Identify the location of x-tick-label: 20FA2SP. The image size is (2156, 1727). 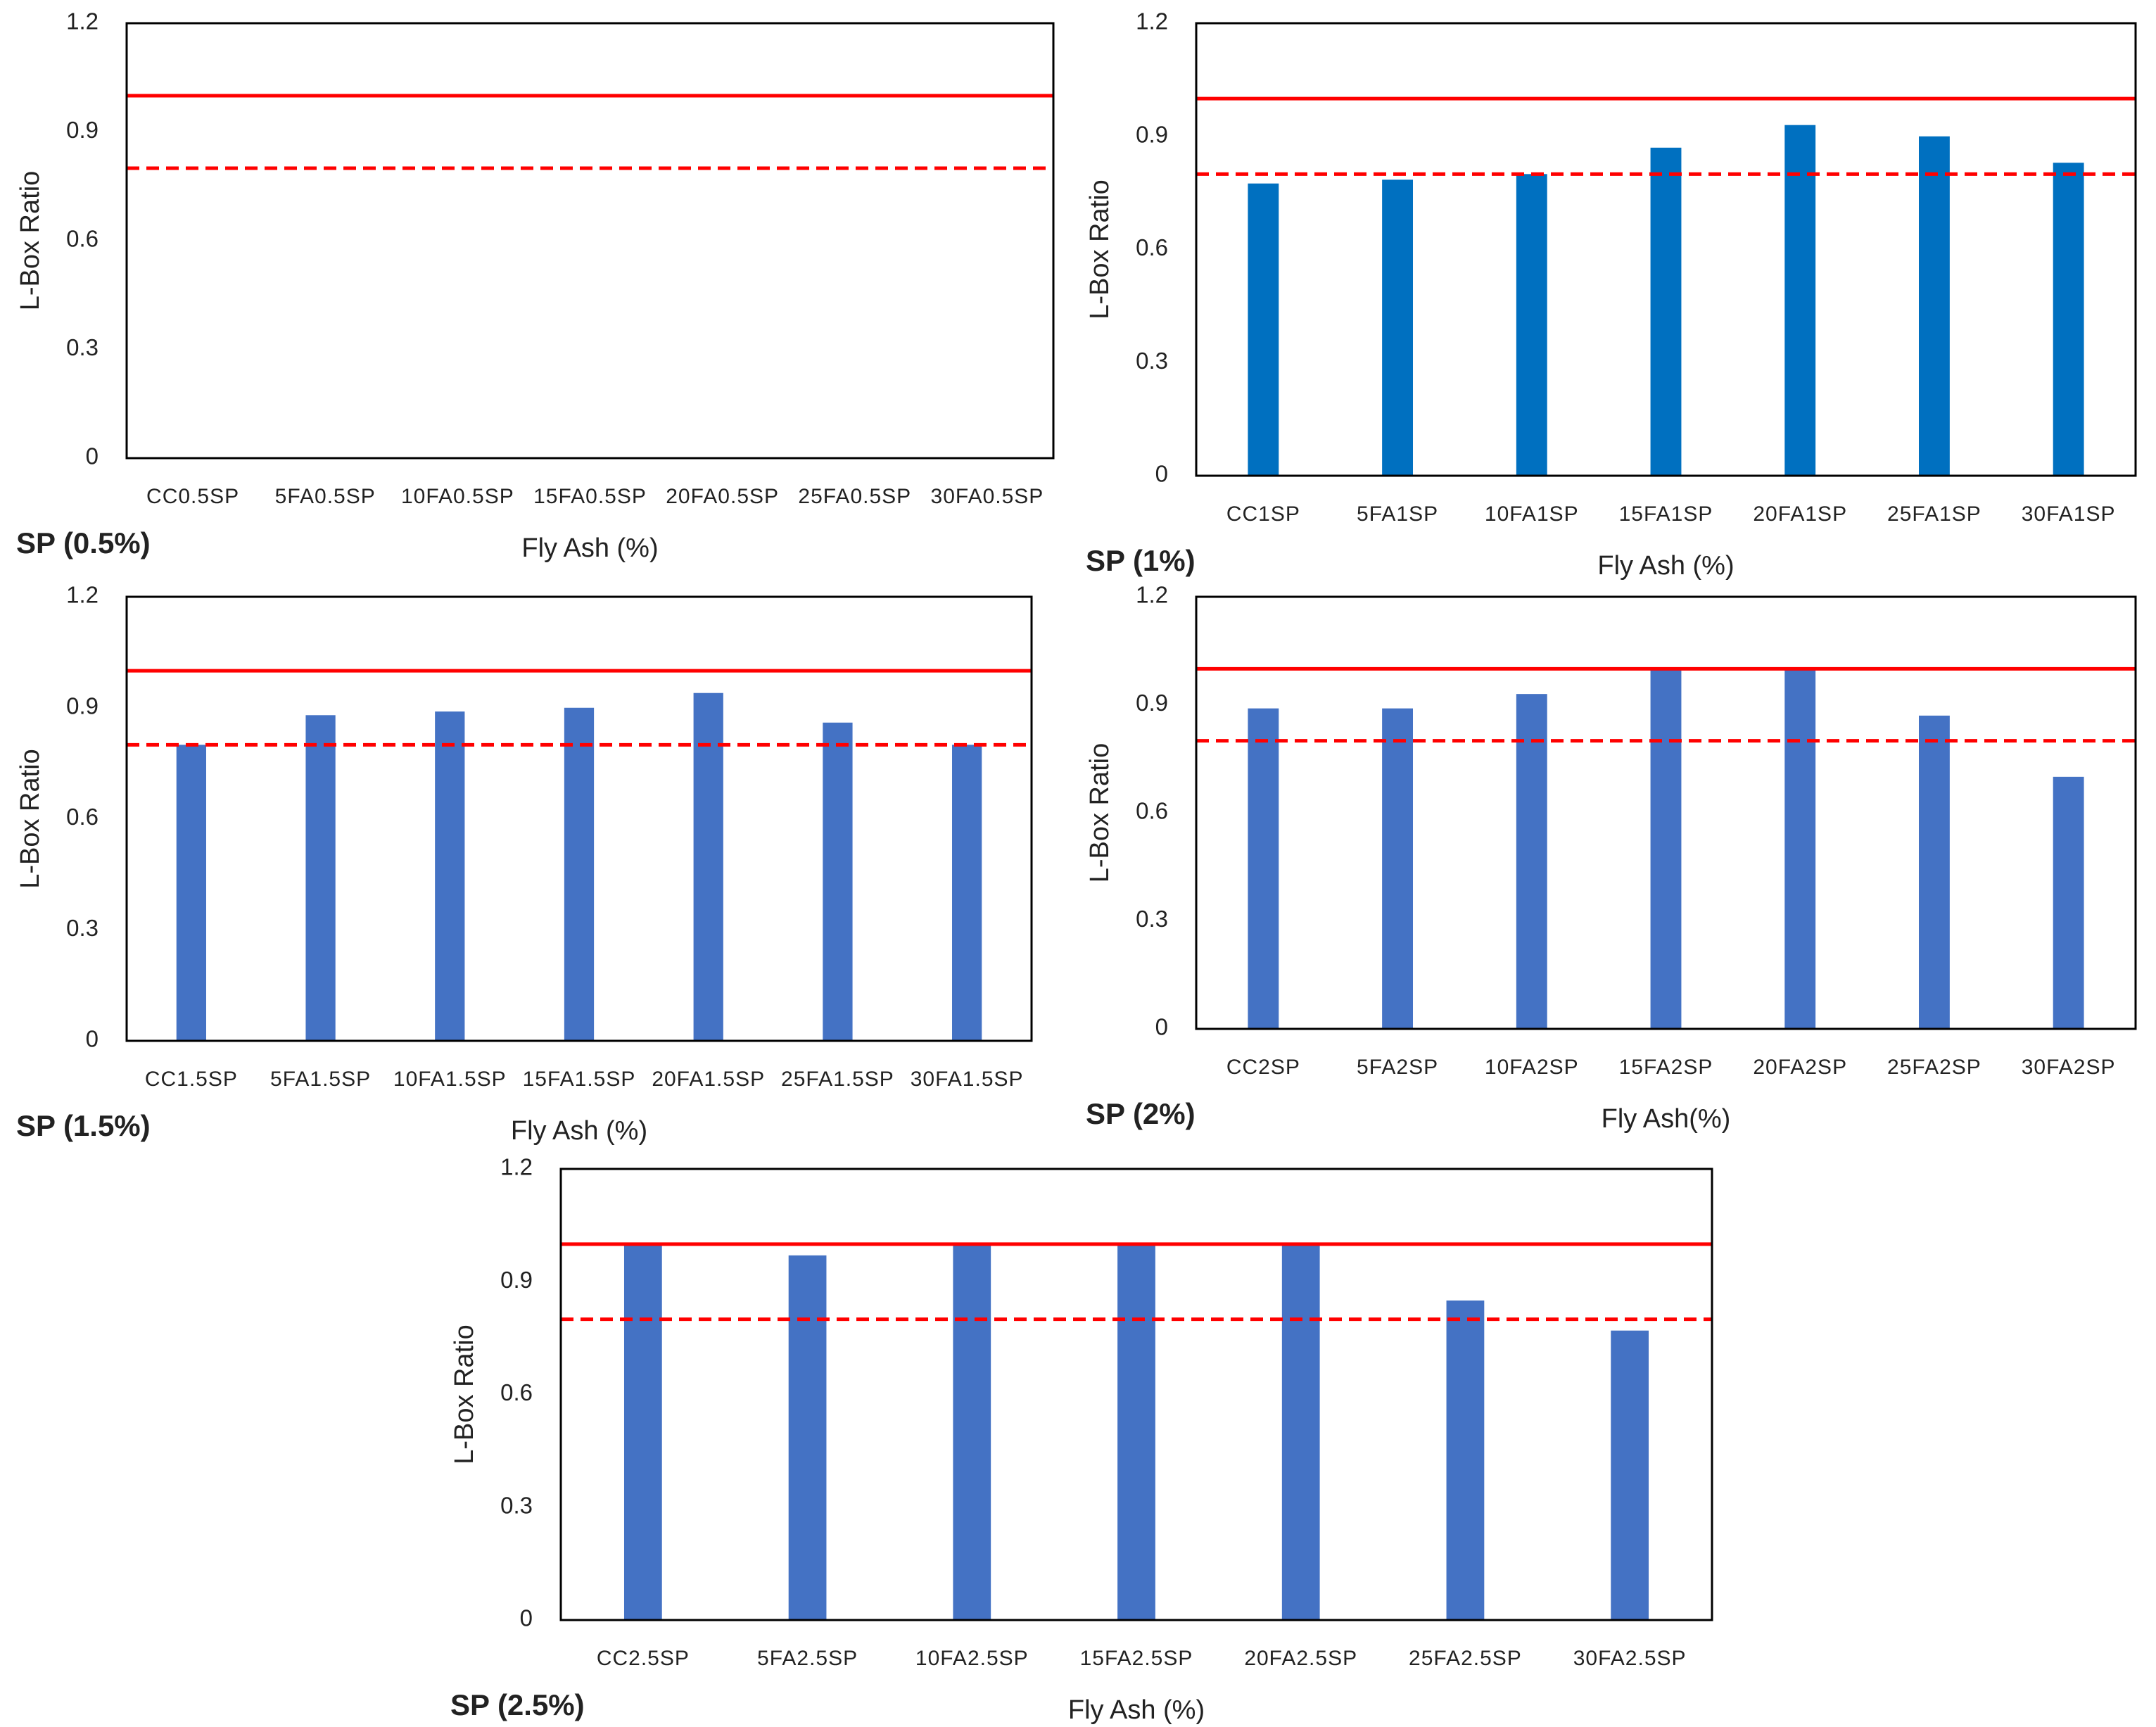
(1800, 1068).